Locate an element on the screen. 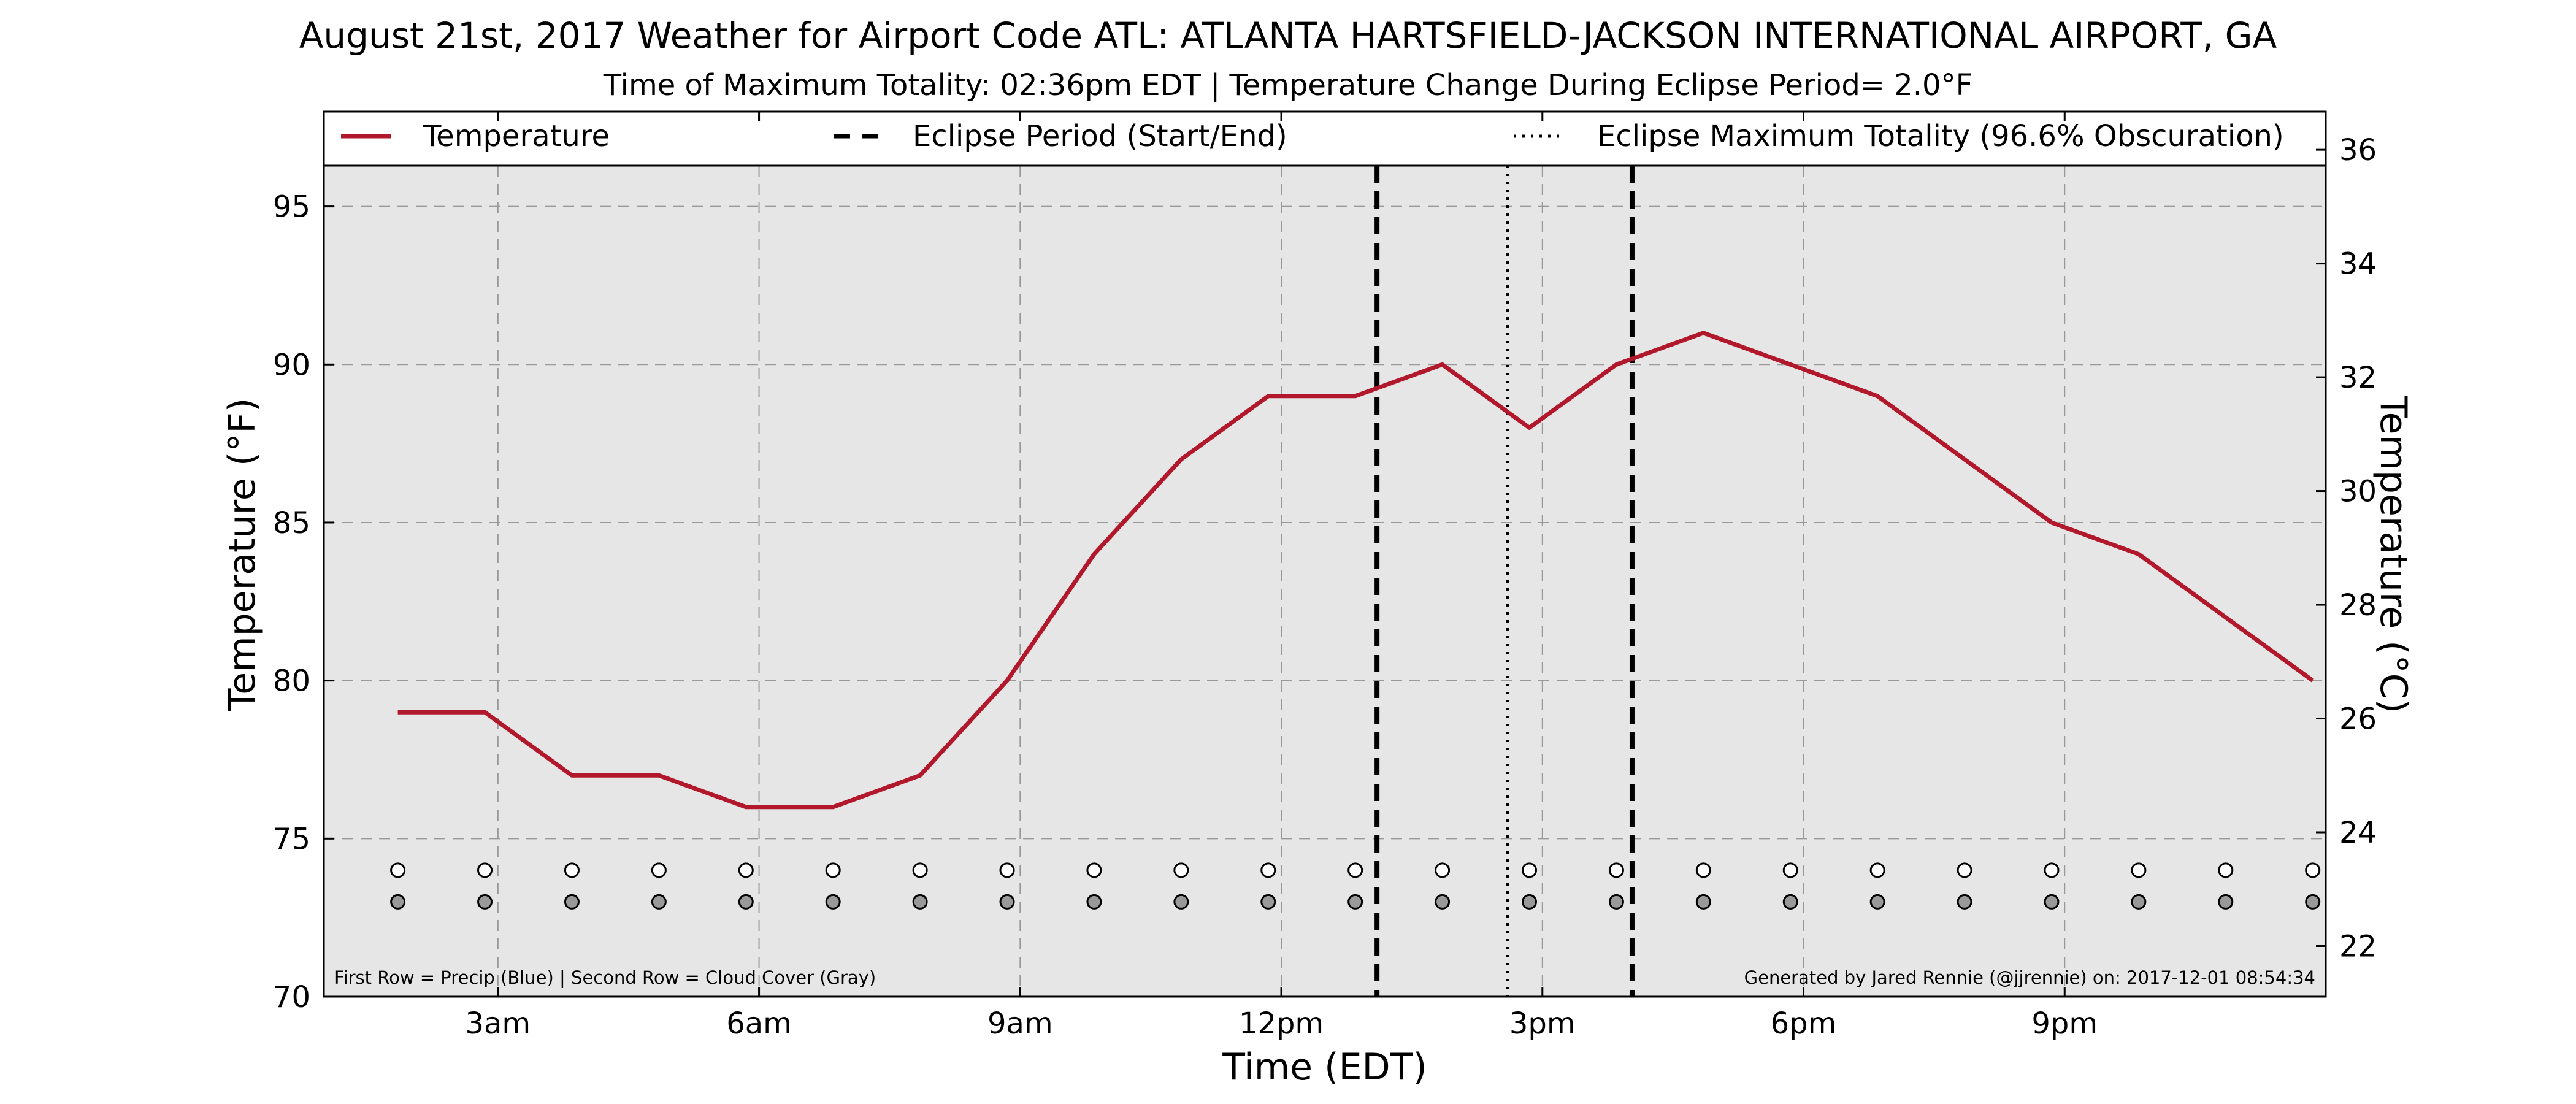 The width and height of the screenshot is (2576, 1104). y-tick-label: 95 is located at coordinates (291, 207).